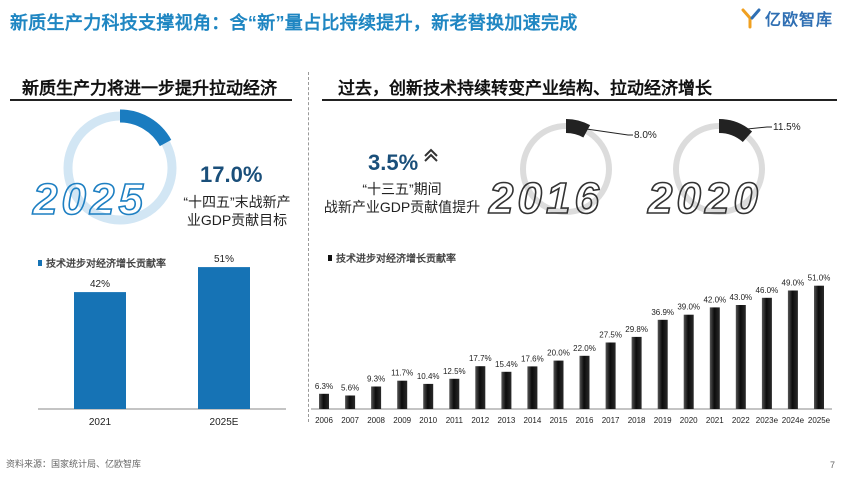  I want to click on bar-2011, so click(454, 393).